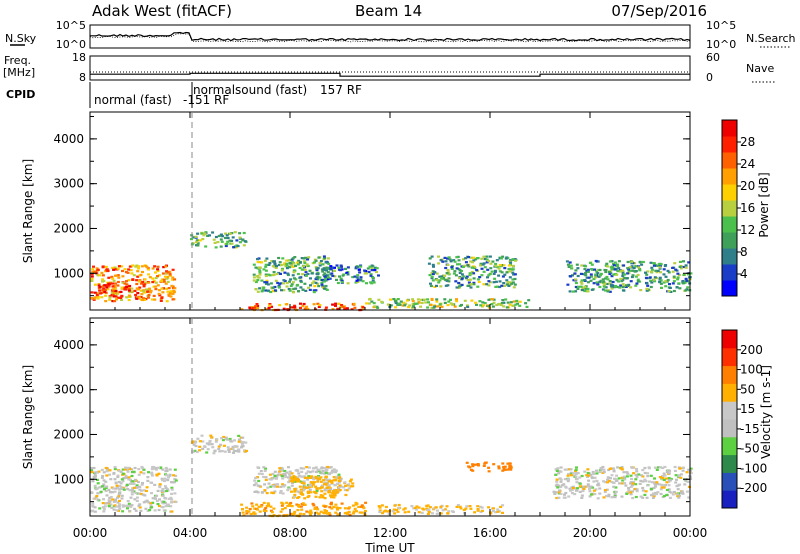  Describe the element at coordinates (28, 417) in the screenshot. I see `velocity-ylabel: Slant Range [km]` at that location.